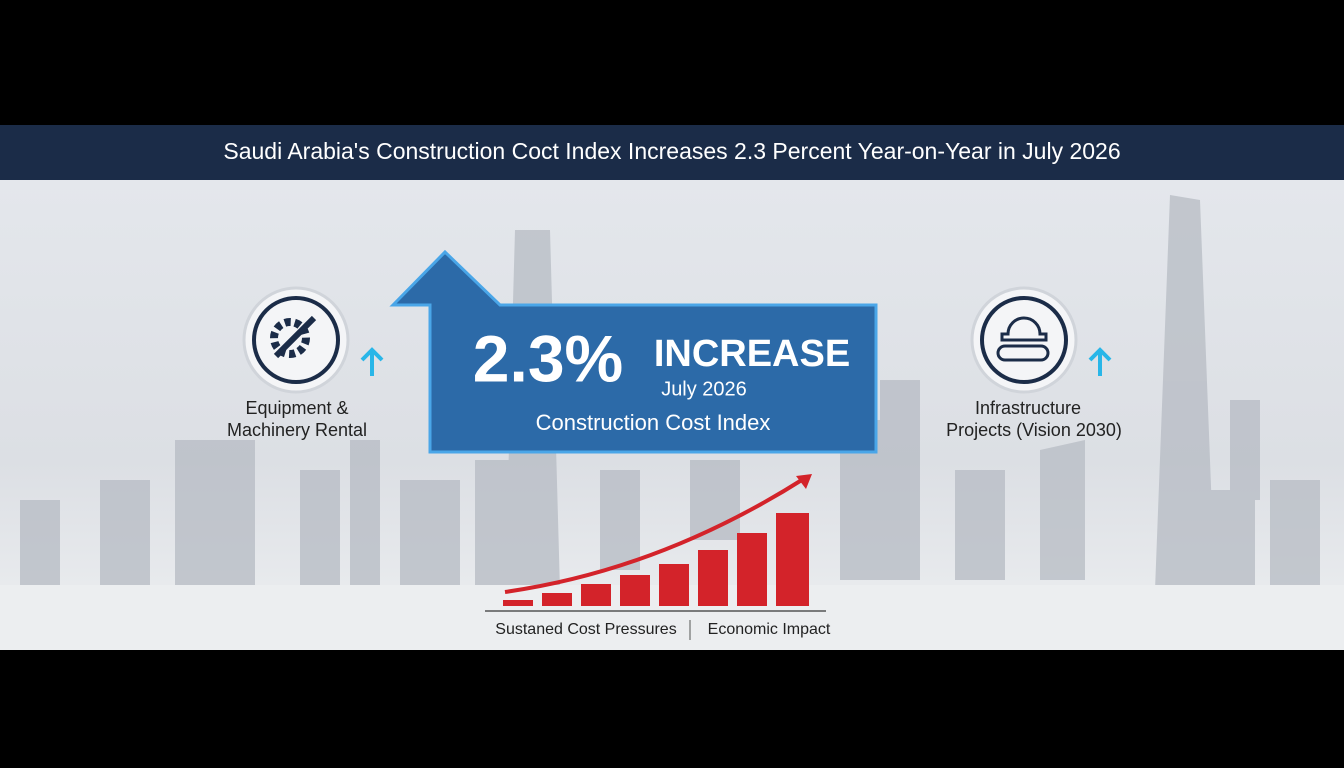 The height and width of the screenshot is (768, 1344). I want to click on left-icon, so click(296, 340).